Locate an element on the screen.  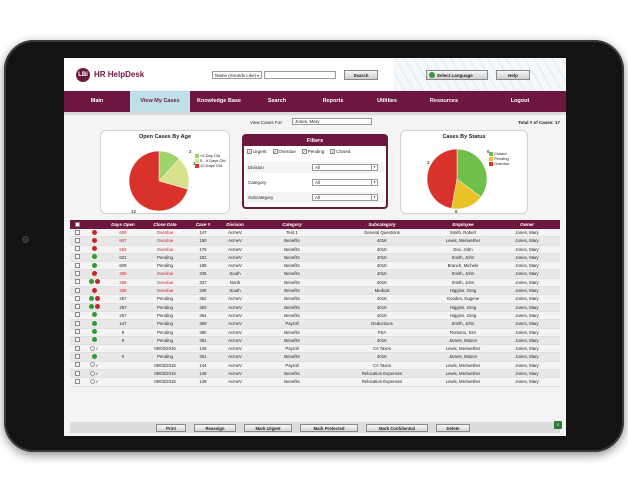
division-select: All ▾ is located at coordinates (345, 167).